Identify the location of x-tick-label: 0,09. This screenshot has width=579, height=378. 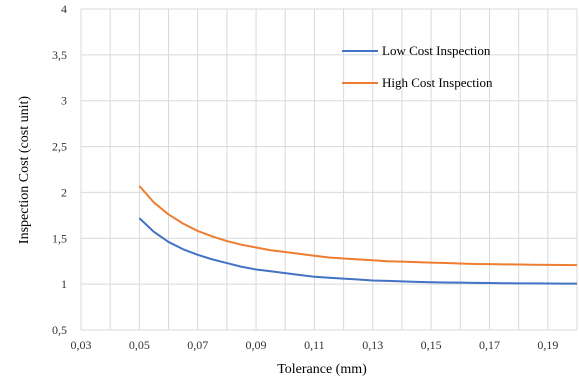
(256, 345).